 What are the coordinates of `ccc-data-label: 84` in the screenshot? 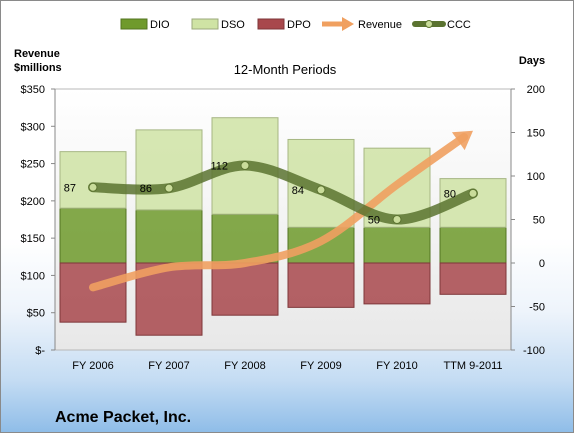 It's located at (298, 191).